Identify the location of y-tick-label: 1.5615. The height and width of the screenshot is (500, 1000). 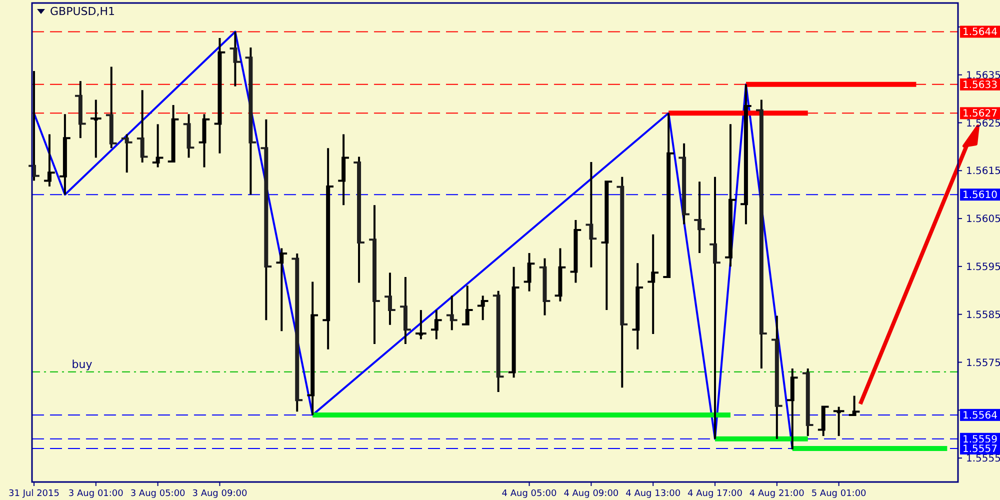
(983, 172).